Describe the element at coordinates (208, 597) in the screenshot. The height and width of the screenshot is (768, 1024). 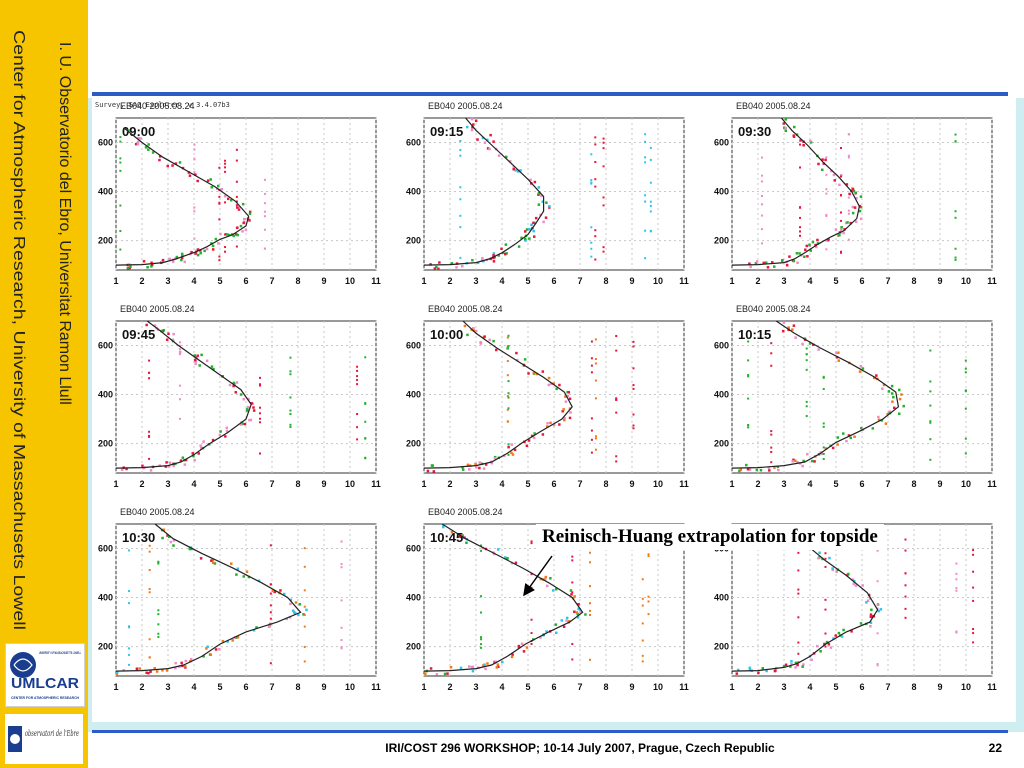
I see `profile-line` at that location.